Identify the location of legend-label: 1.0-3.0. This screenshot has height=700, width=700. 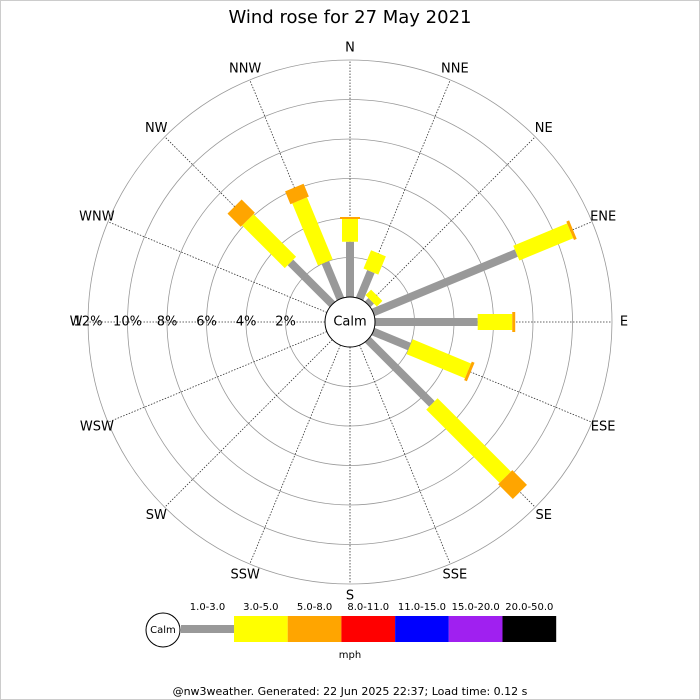
(207, 607).